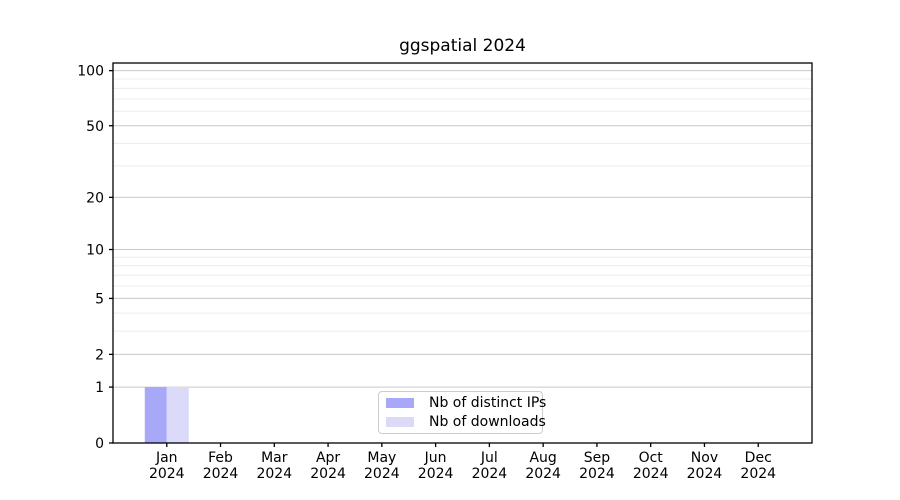 This screenshot has width=900, height=500. Describe the element at coordinates (487, 421) in the screenshot. I see `legend-label-downloads: Nb of downloads` at that location.